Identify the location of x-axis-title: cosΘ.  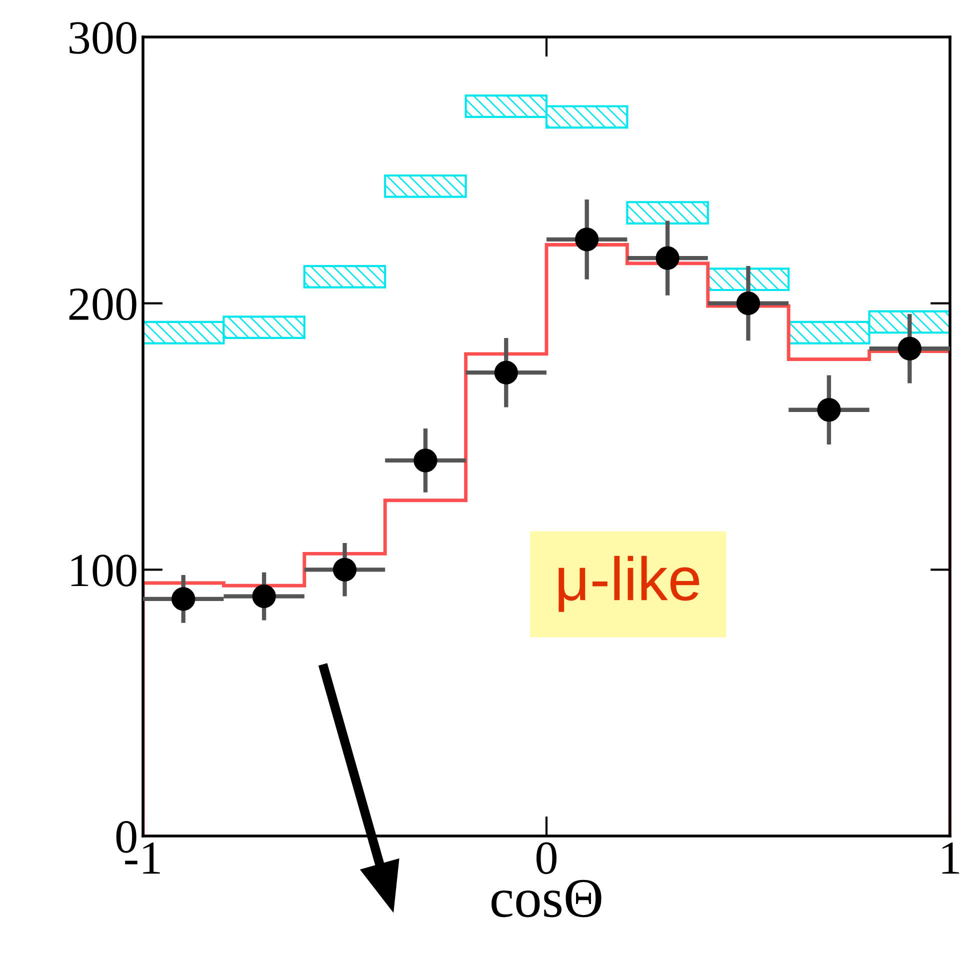
(547, 899).